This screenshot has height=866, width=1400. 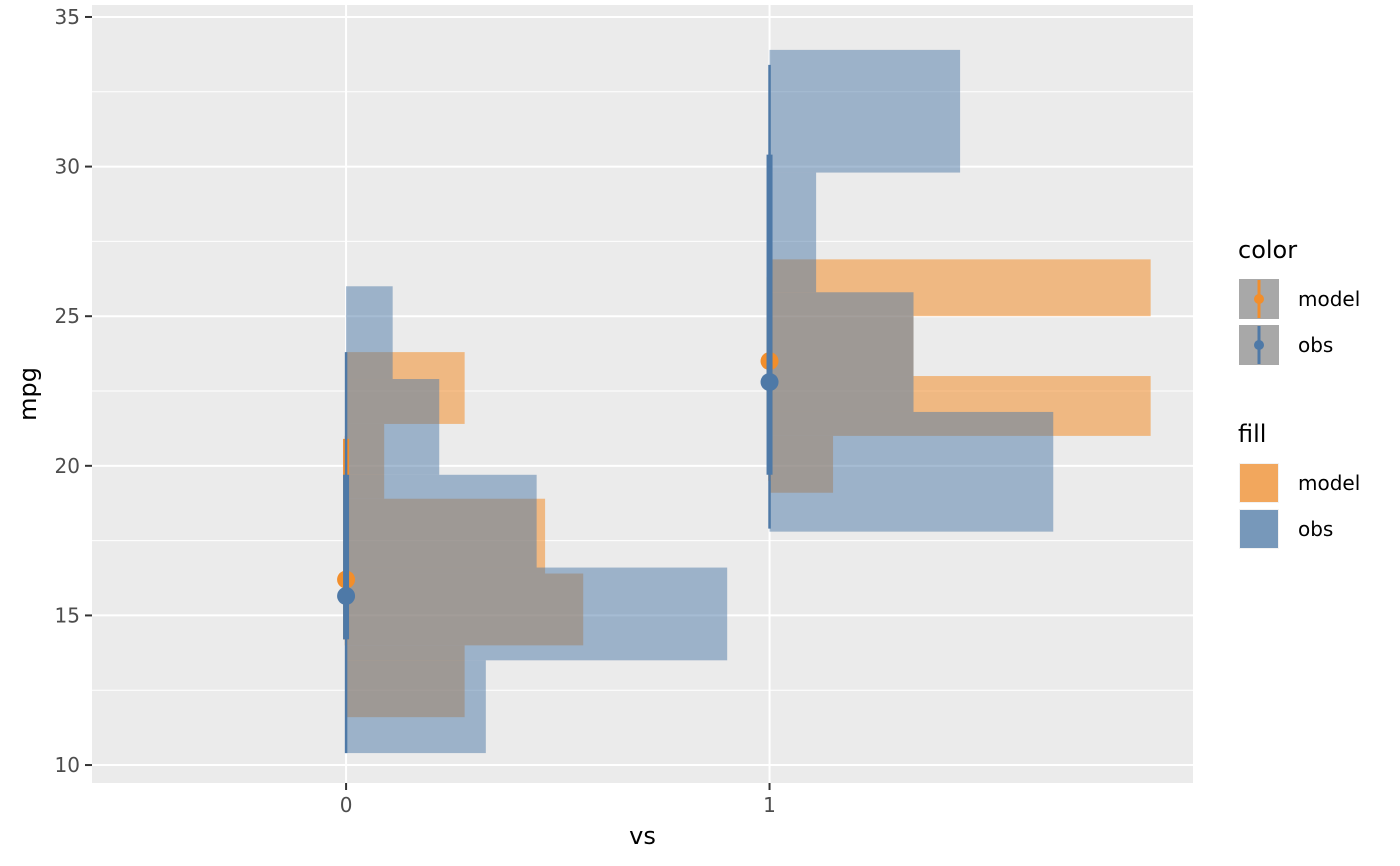 What do you see at coordinates (28, 394) in the screenshot?
I see `y-axis-title: mpg` at bounding box center [28, 394].